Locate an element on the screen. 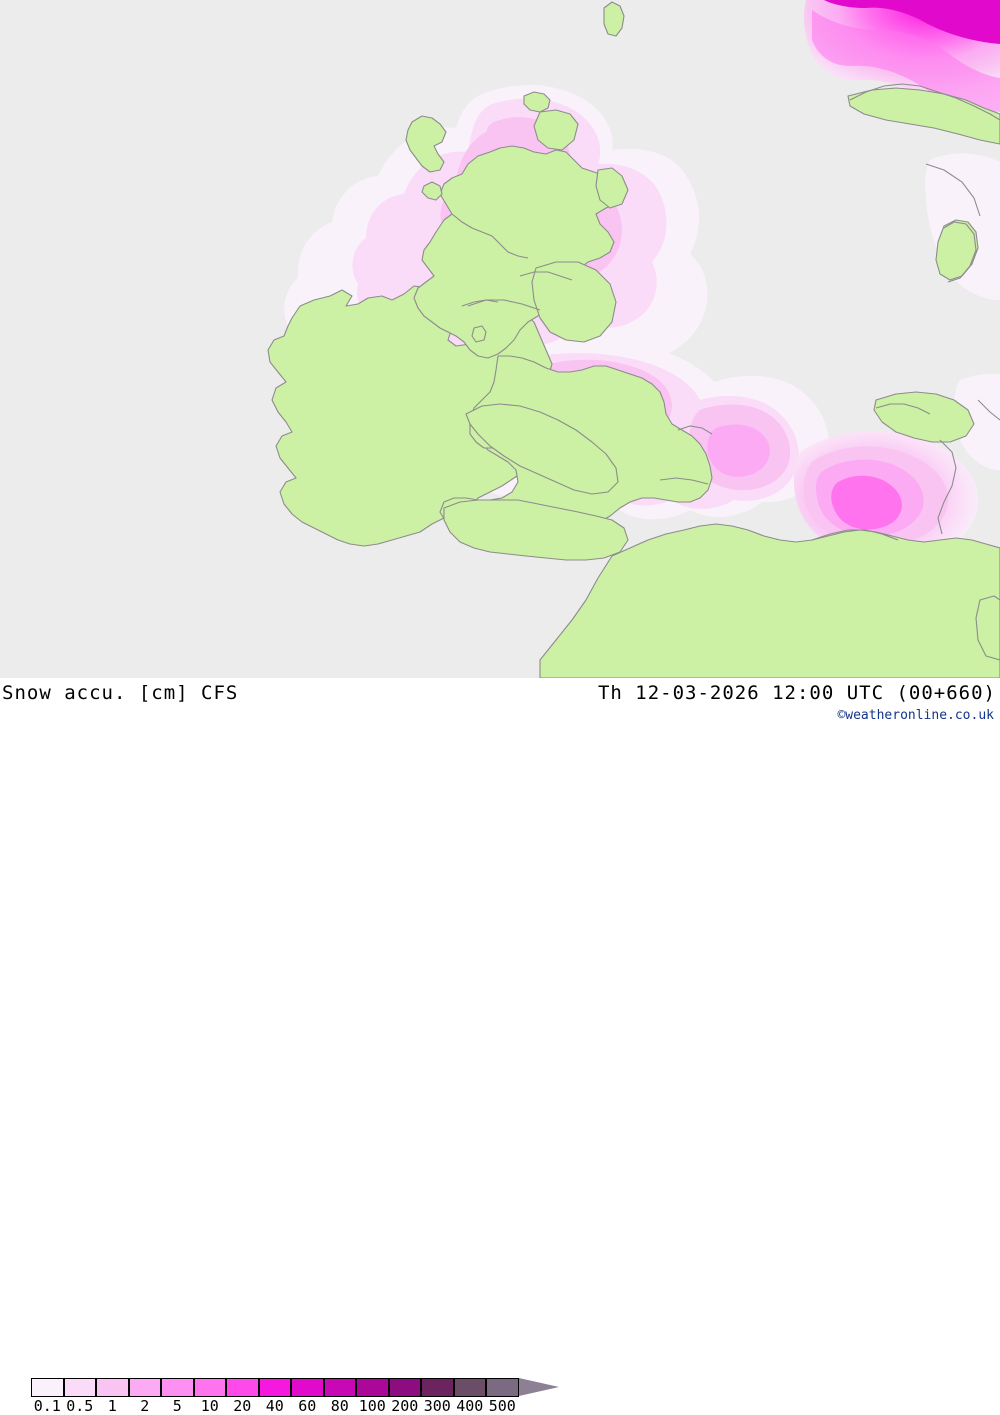 Image resolution: width=1000 pixels, height=1415 pixels. color-bar-legend is located at coordinates (295, 1387).